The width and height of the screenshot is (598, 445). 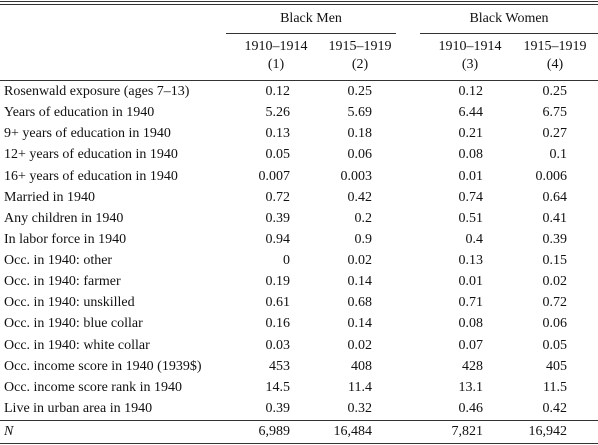 I want to click on footer-rule, so click(x=299, y=420).